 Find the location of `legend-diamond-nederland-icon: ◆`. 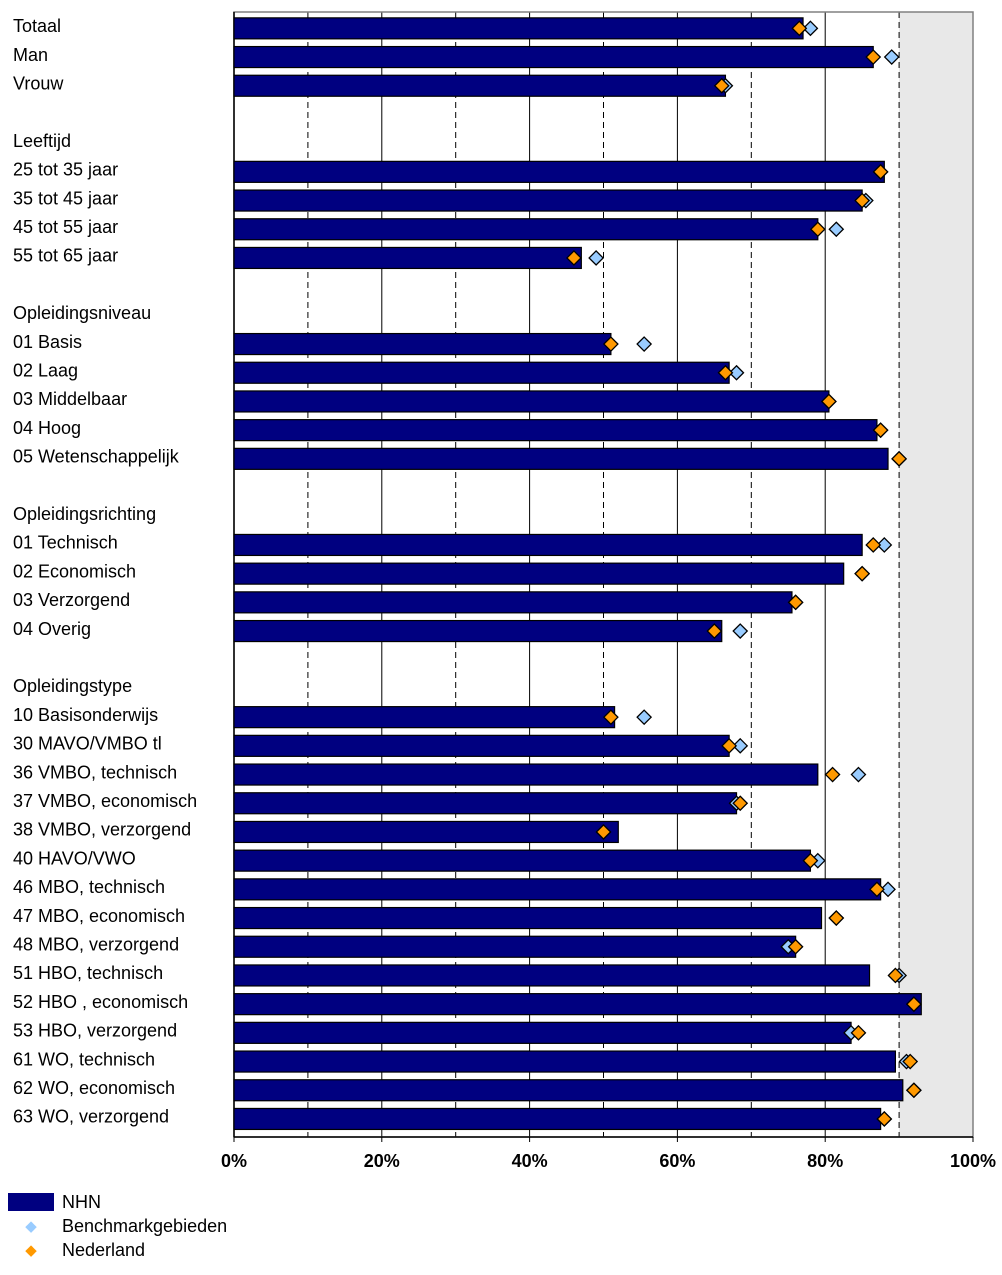

legend-diamond-nederland-icon: ◆ is located at coordinates (31, 1250).